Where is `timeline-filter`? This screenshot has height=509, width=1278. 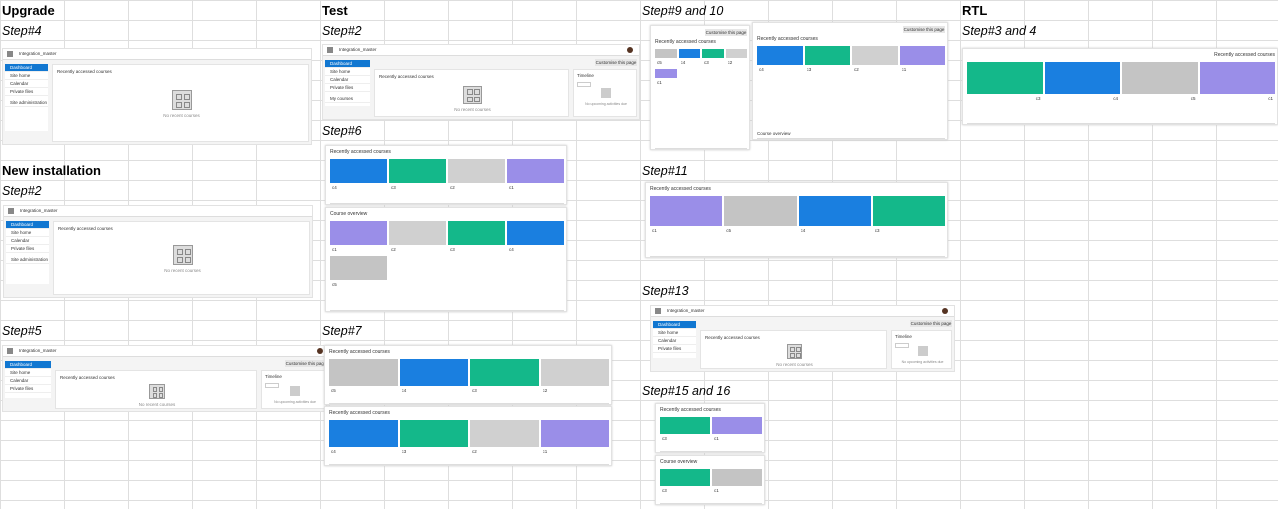 timeline-filter is located at coordinates (584, 84).